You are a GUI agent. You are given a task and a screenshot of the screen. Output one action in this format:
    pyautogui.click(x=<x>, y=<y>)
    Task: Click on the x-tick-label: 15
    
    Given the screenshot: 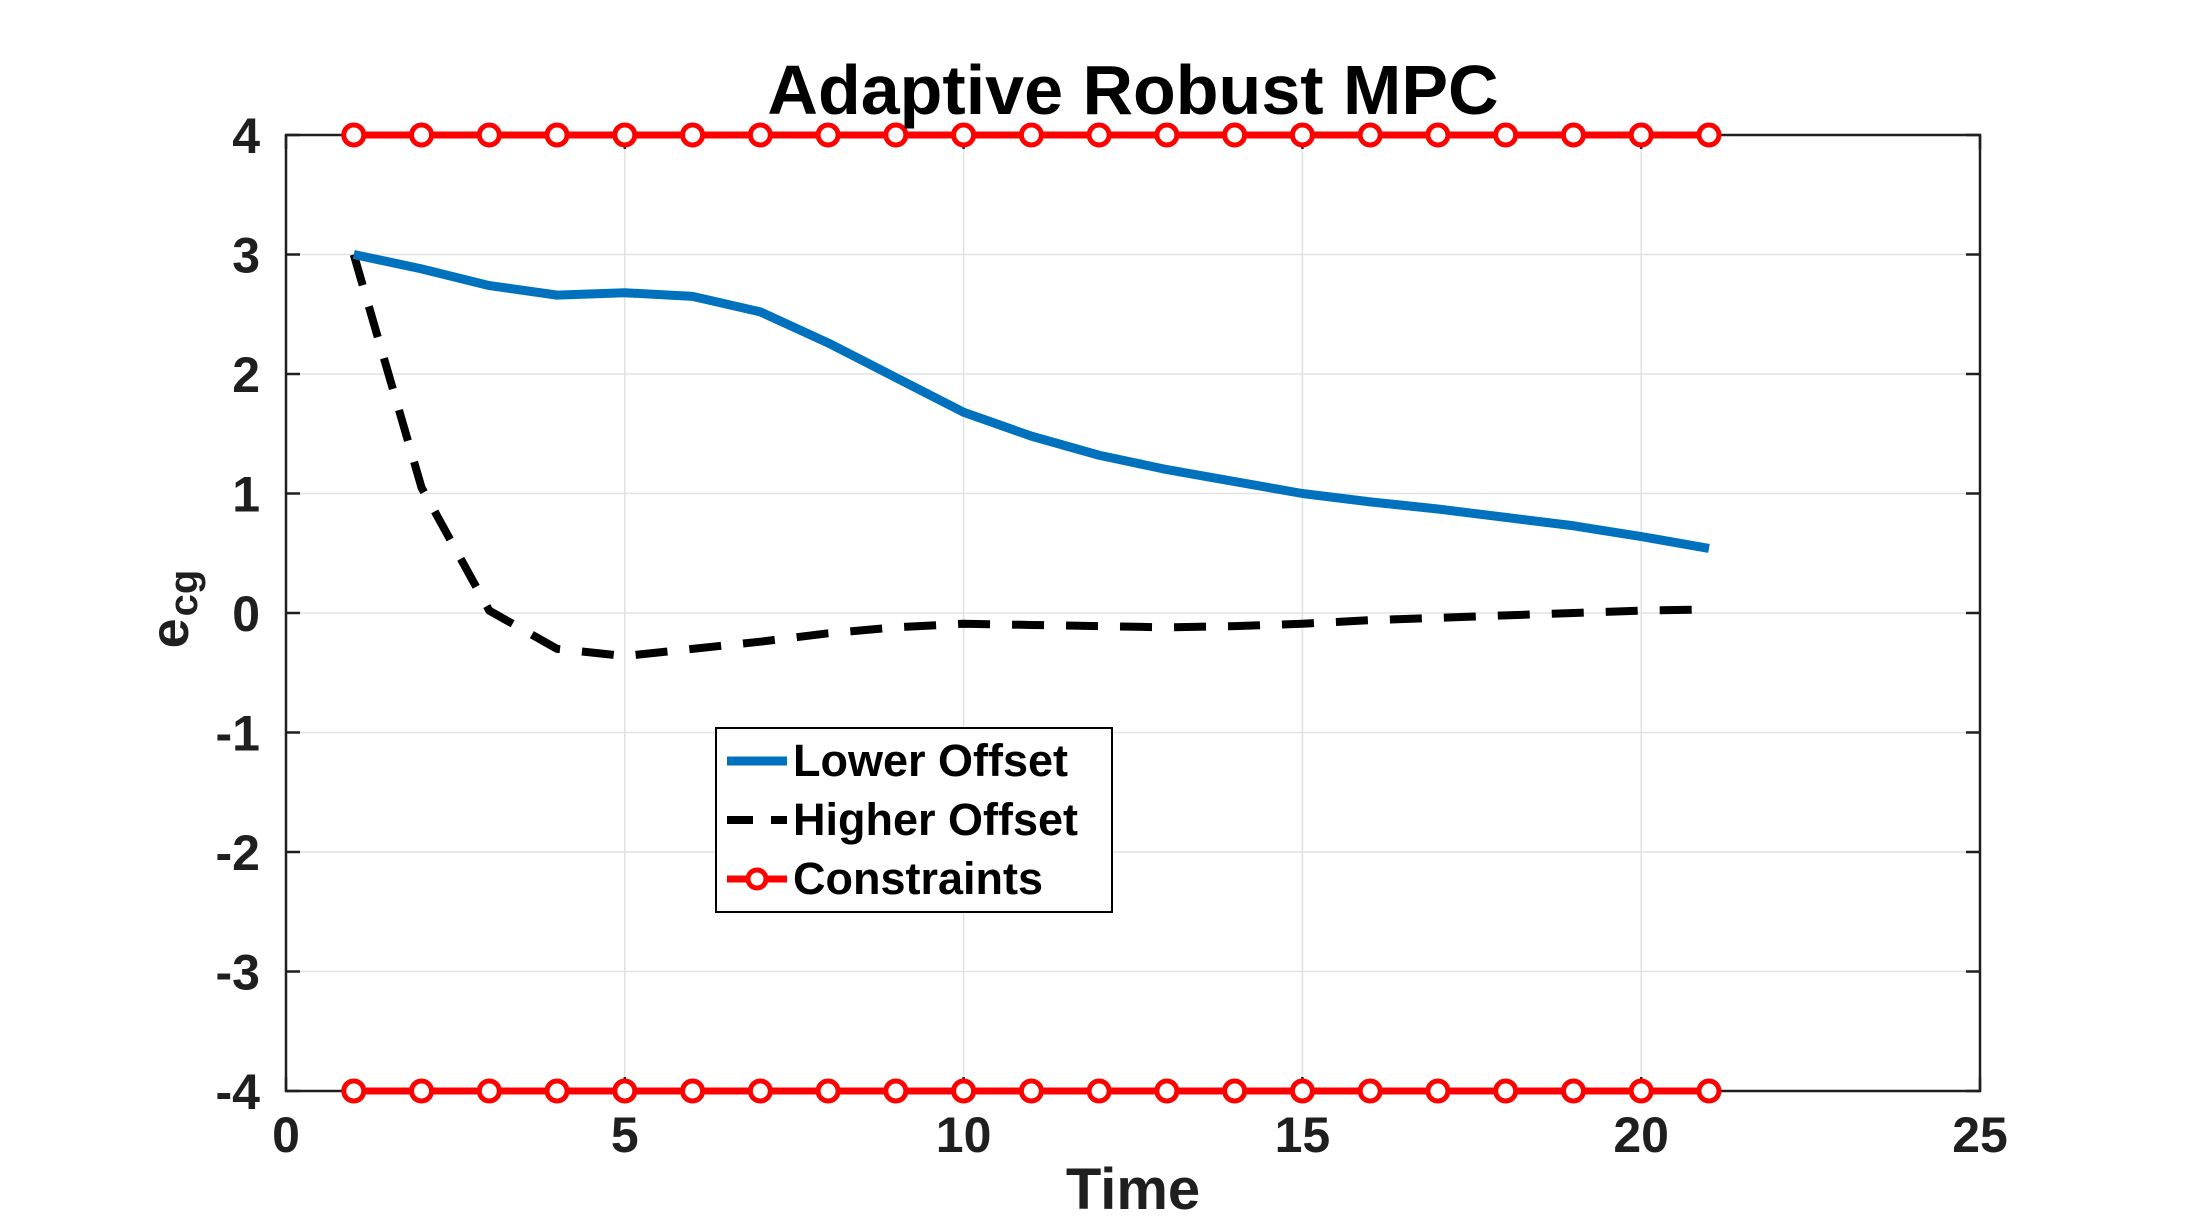 What is the action you would take?
    pyautogui.click(x=1303, y=1135)
    